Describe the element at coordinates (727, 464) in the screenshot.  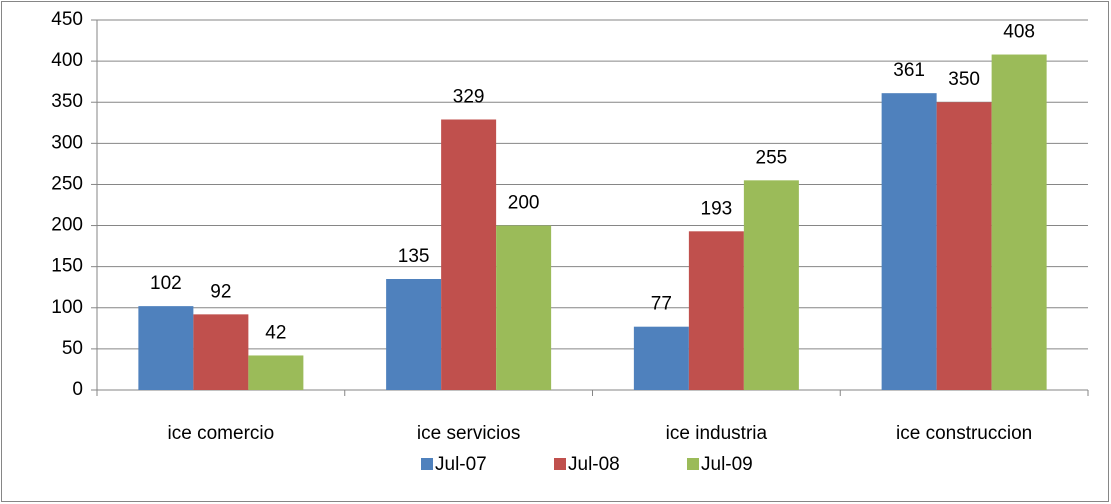
I see `legend-label: Jul-09` at that location.